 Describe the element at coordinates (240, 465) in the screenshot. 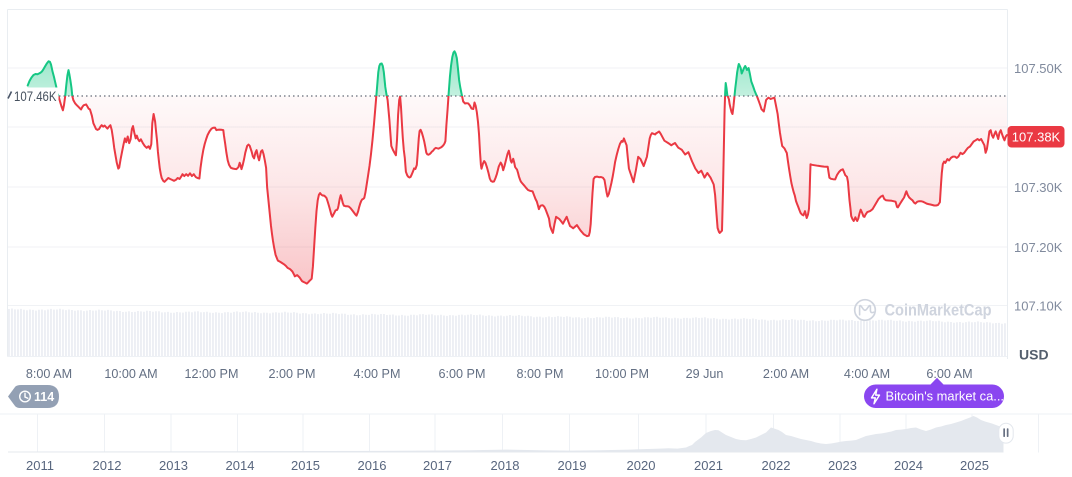

I see `svg-text: 2014` at that location.